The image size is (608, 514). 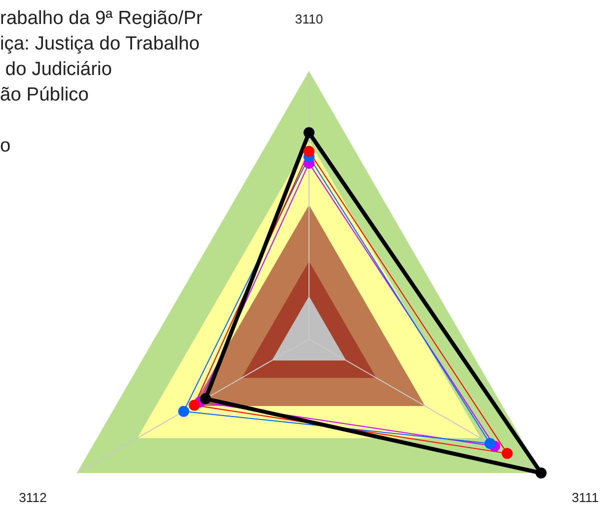 What do you see at coordinates (32, 497) in the screenshot?
I see `spoke-label: 3112` at bounding box center [32, 497].